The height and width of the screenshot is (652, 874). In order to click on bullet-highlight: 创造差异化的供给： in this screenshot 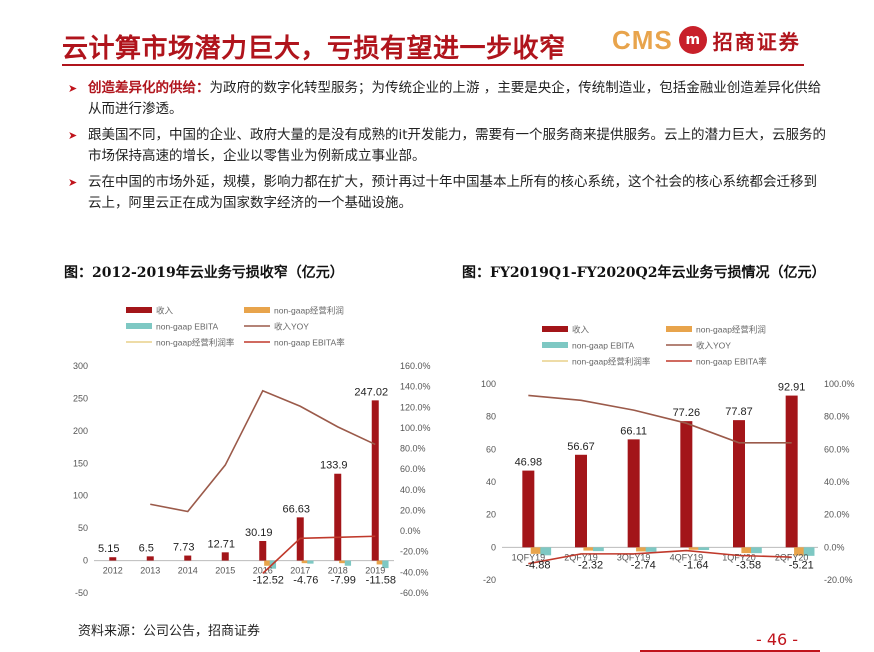, I will do `click(149, 88)`.